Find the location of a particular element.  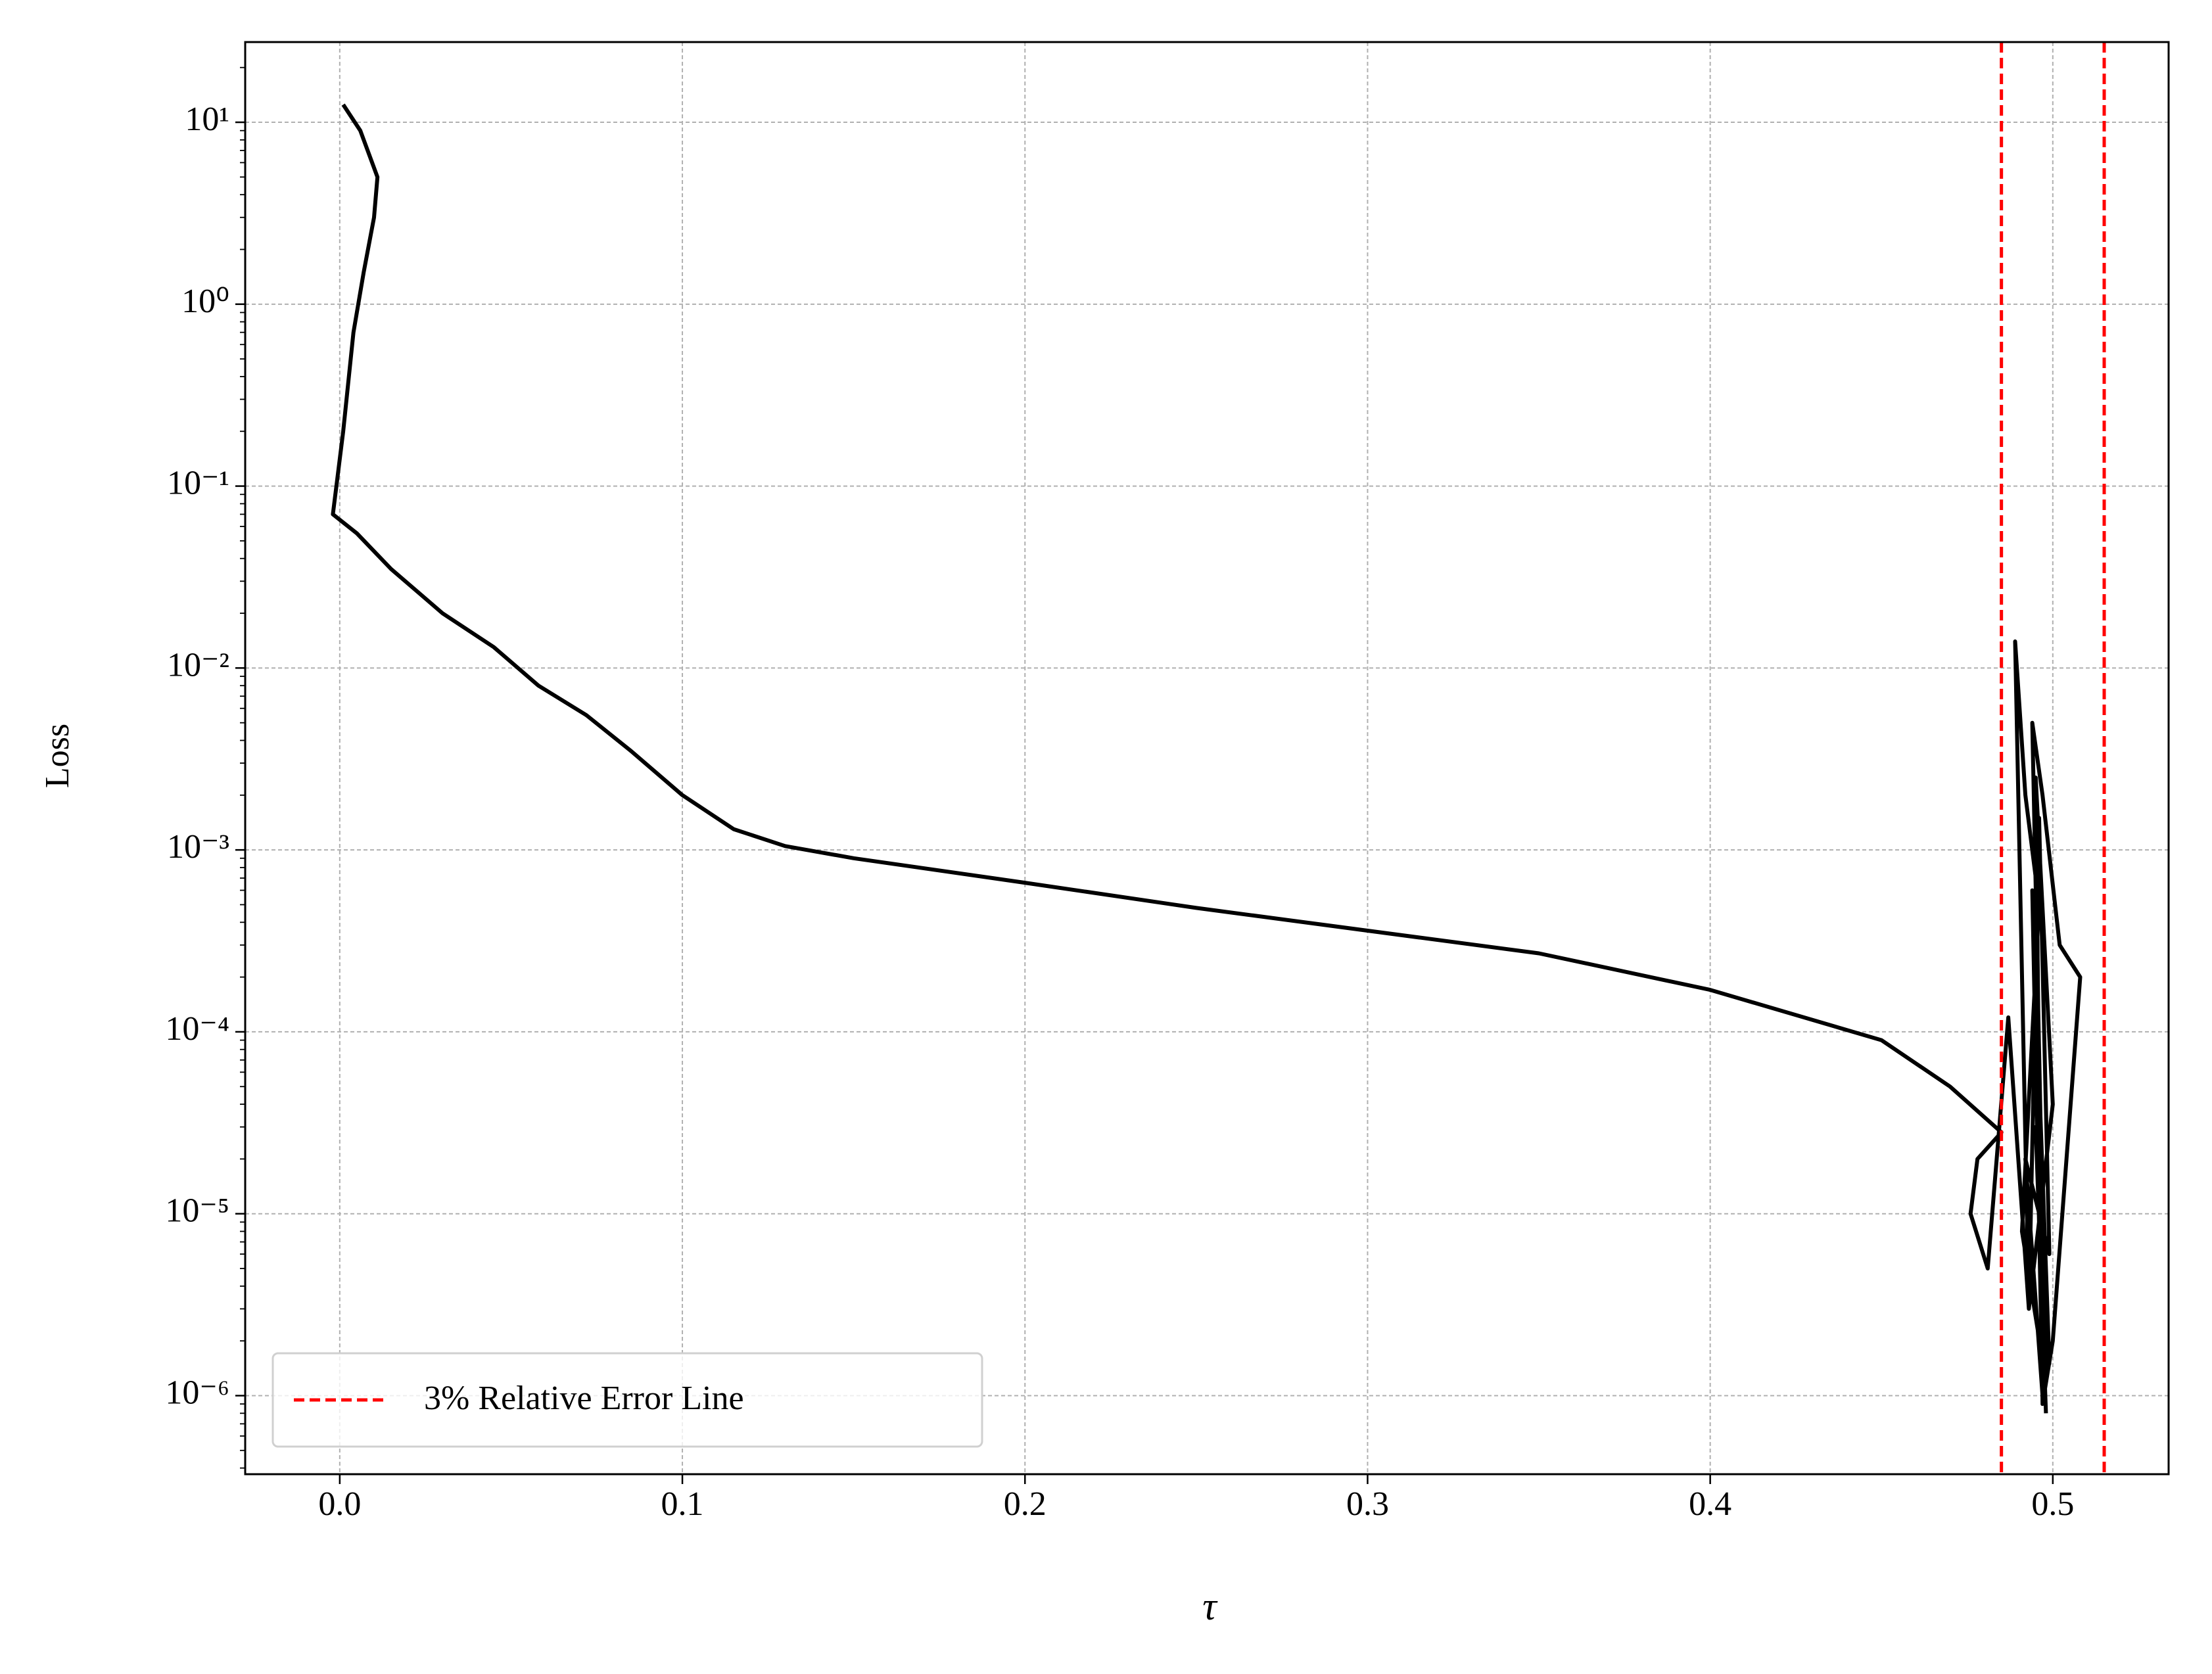

y-tick-label: 10⁻⁵ is located at coordinates (197, 1211).